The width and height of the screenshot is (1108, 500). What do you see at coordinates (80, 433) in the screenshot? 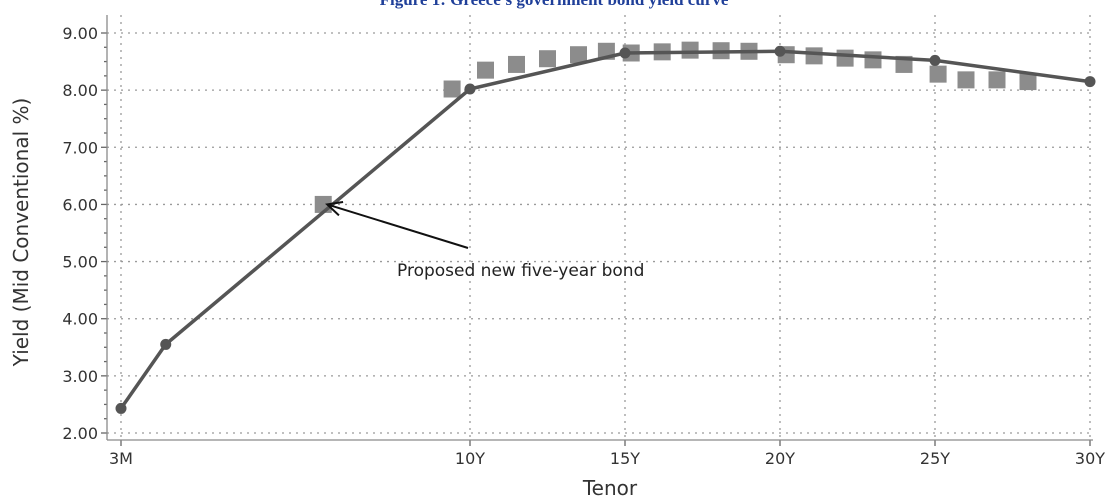
I see `y-tick-label: 2.00` at bounding box center [80, 433].